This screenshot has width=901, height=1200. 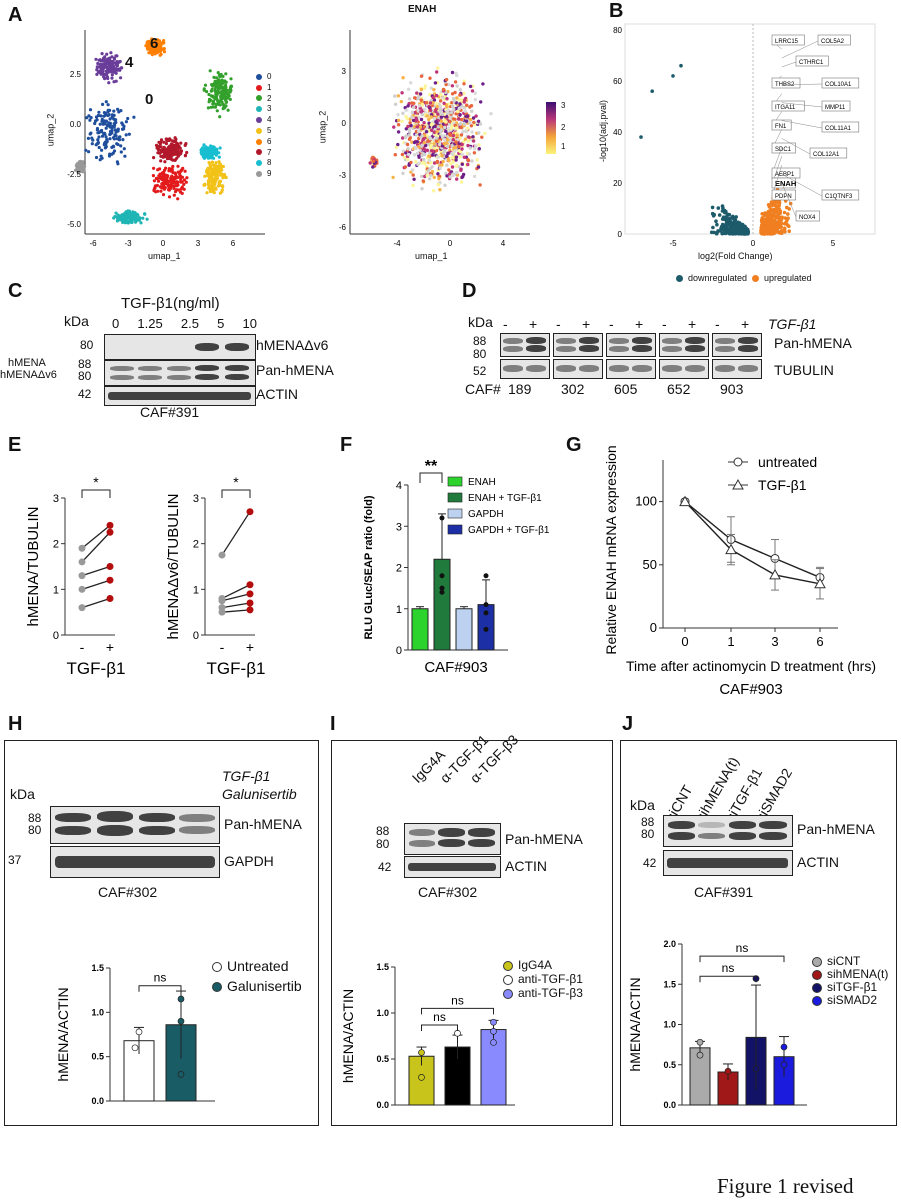 I want to click on h-mw-37: 37, so click(x=15, y=860).